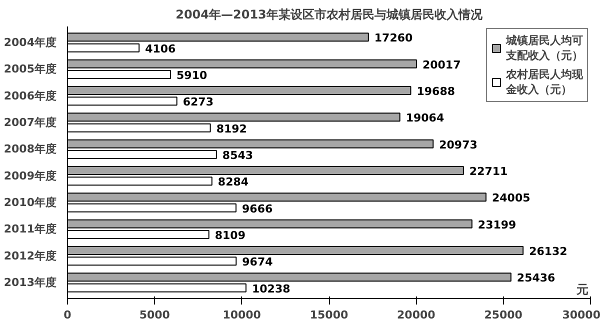  Describe the element at coordinates (230, 235) in the screenshot. I see `data-label: 8109` at that location.